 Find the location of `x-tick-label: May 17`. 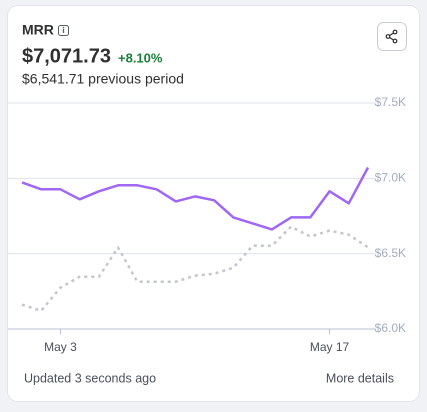

x-tick-label: May 17 is located at coordinates (330, 347).